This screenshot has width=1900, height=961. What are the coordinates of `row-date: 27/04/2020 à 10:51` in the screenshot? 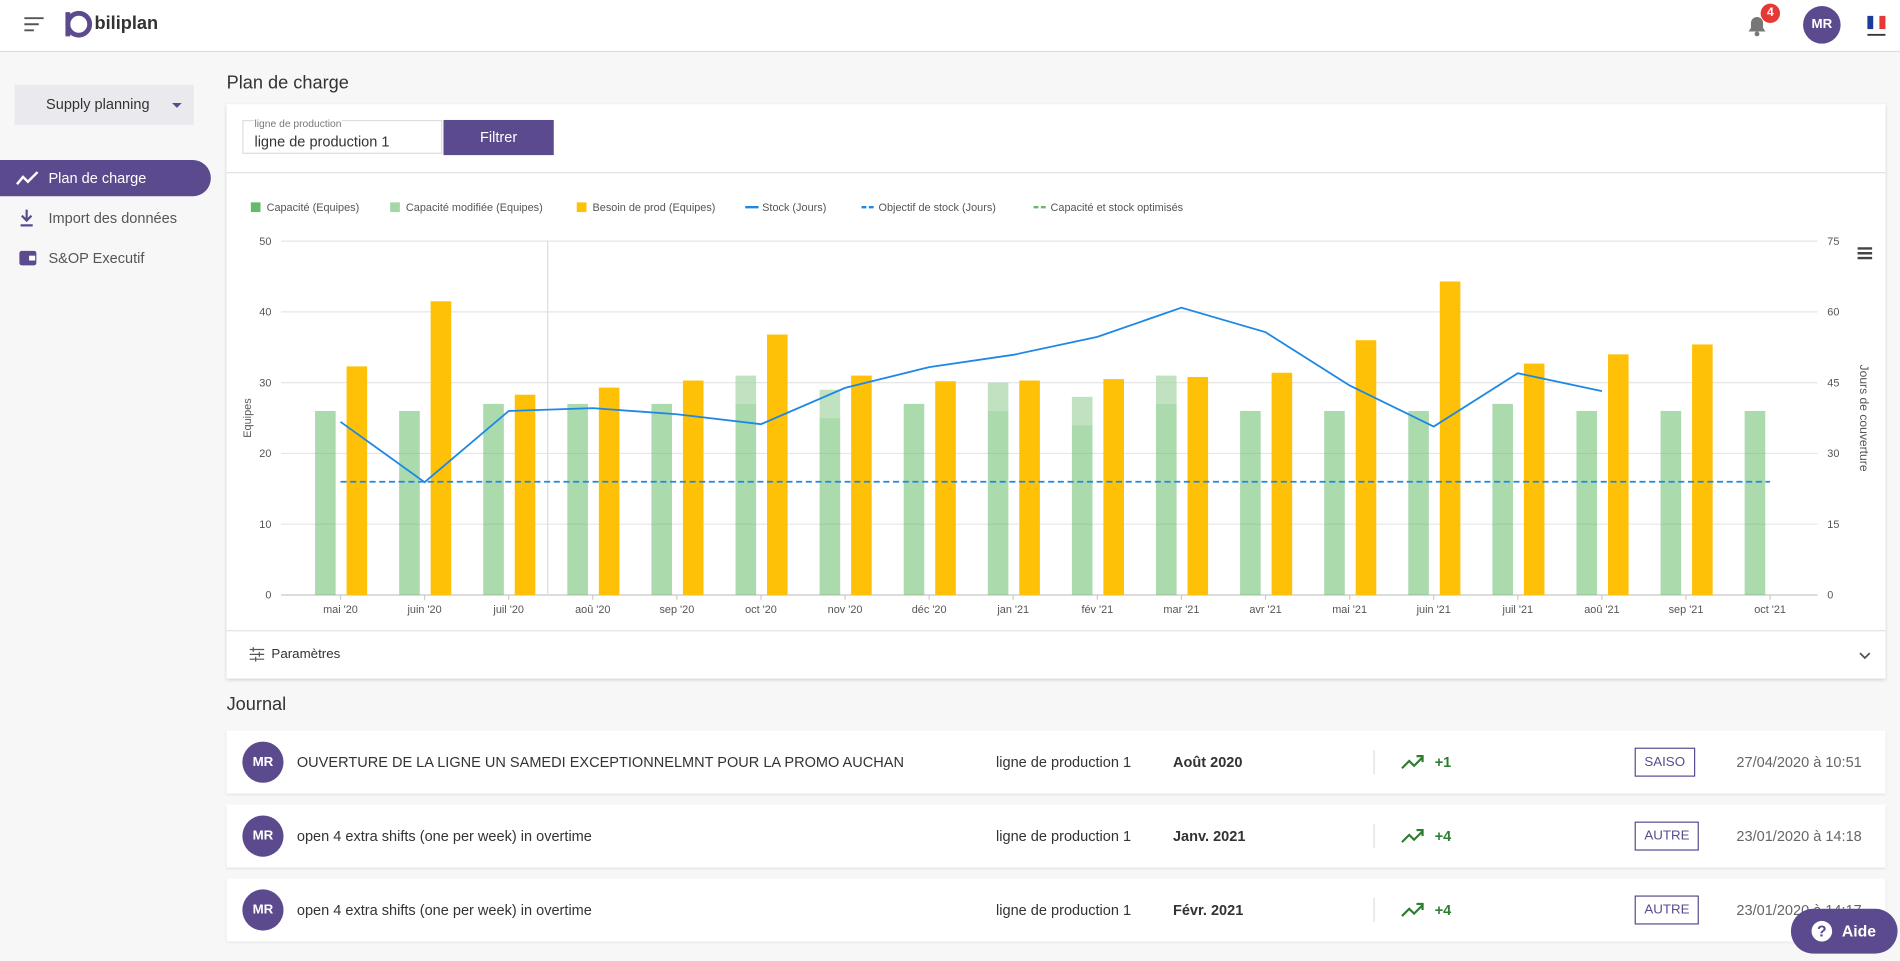 It's located at (1799, 762).